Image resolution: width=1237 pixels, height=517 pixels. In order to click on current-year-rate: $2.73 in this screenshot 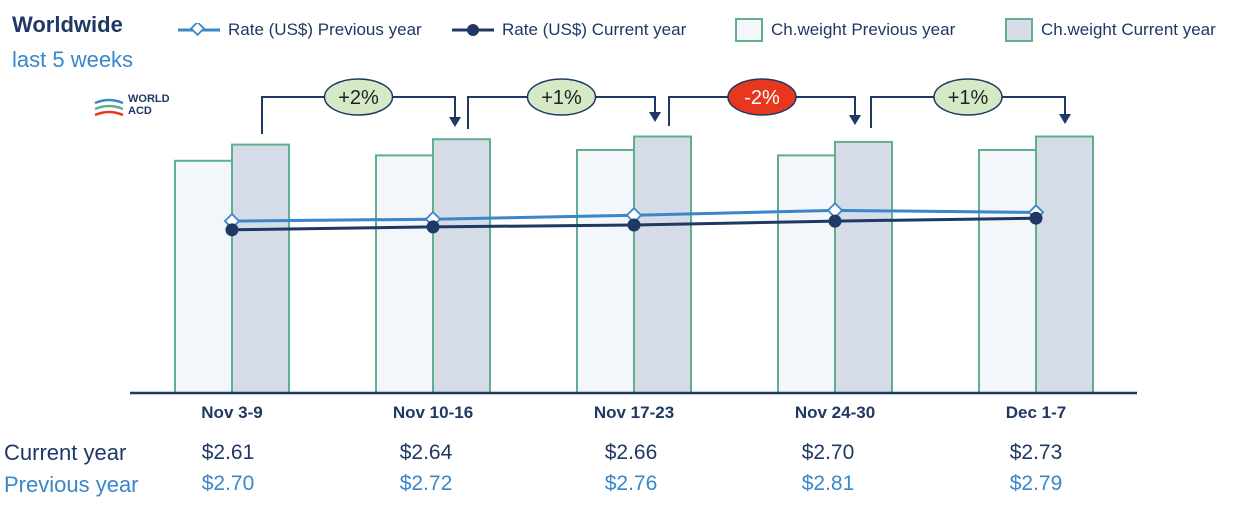, I will do `click(1036, 452)`.